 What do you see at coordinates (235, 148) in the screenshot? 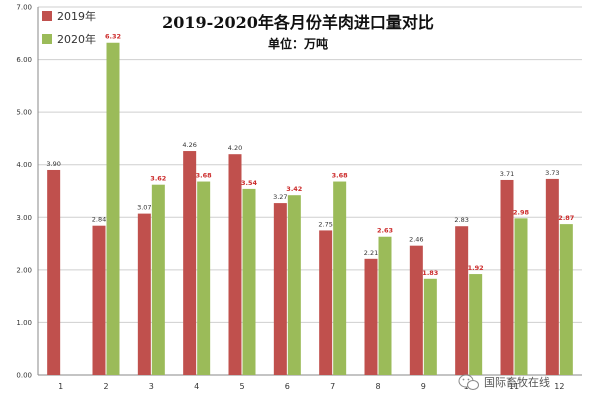
I see `data-label-2019: 4.20` at bounding box center [235, 148].